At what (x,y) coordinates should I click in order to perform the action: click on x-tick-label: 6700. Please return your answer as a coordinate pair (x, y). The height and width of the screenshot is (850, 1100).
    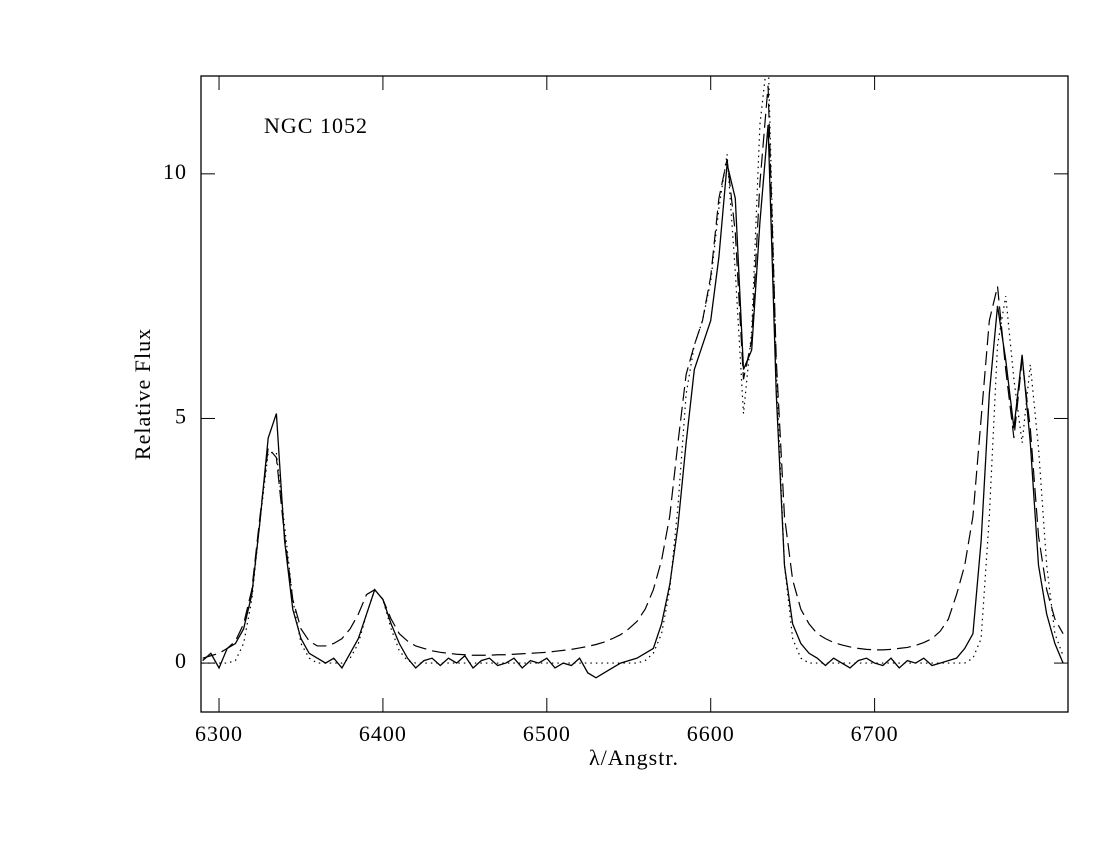
    Looking at the image, I should click on (875, 733).